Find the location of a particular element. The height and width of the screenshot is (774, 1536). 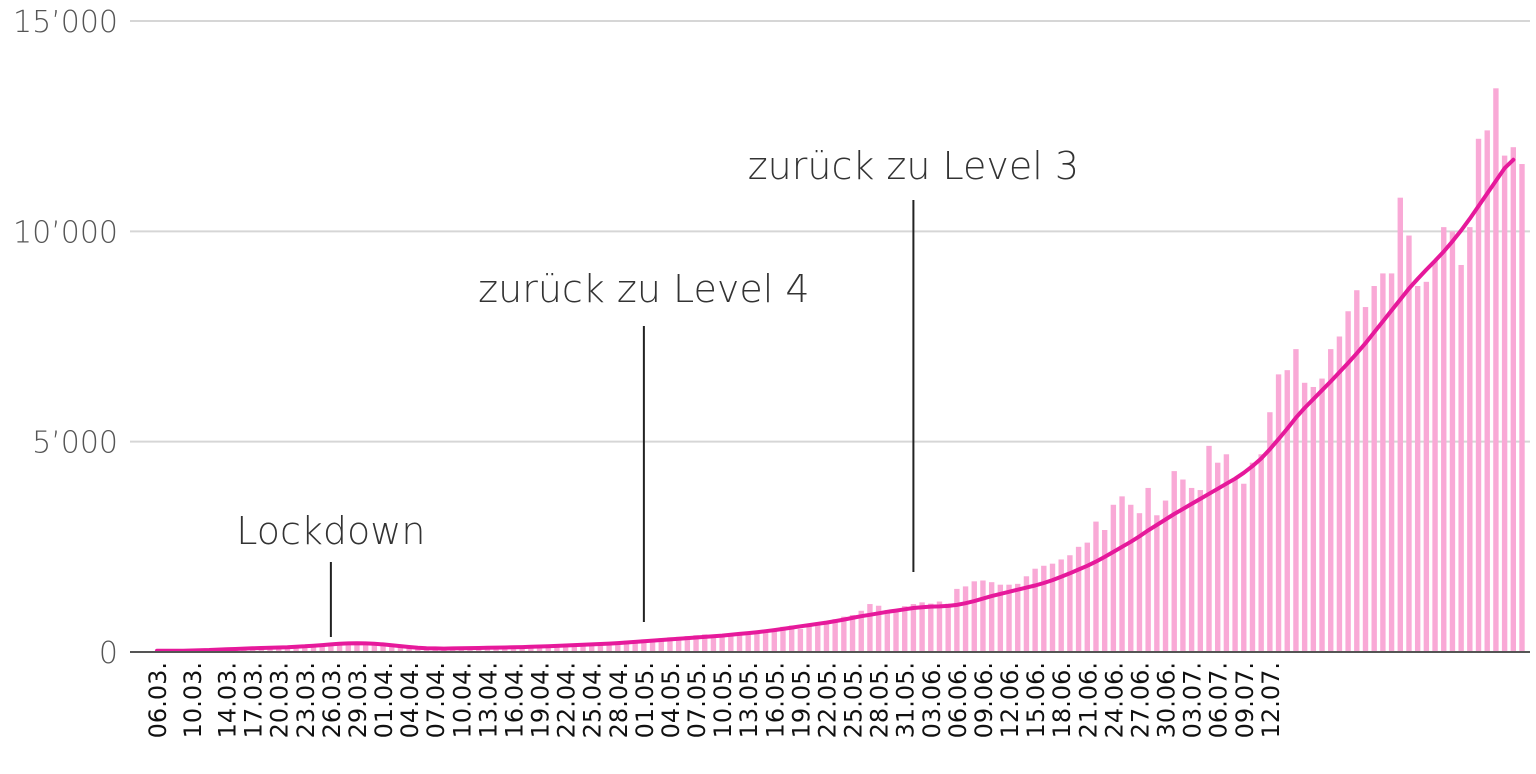

x-tick-label: 09.06. is located at coordinates (984, 700).